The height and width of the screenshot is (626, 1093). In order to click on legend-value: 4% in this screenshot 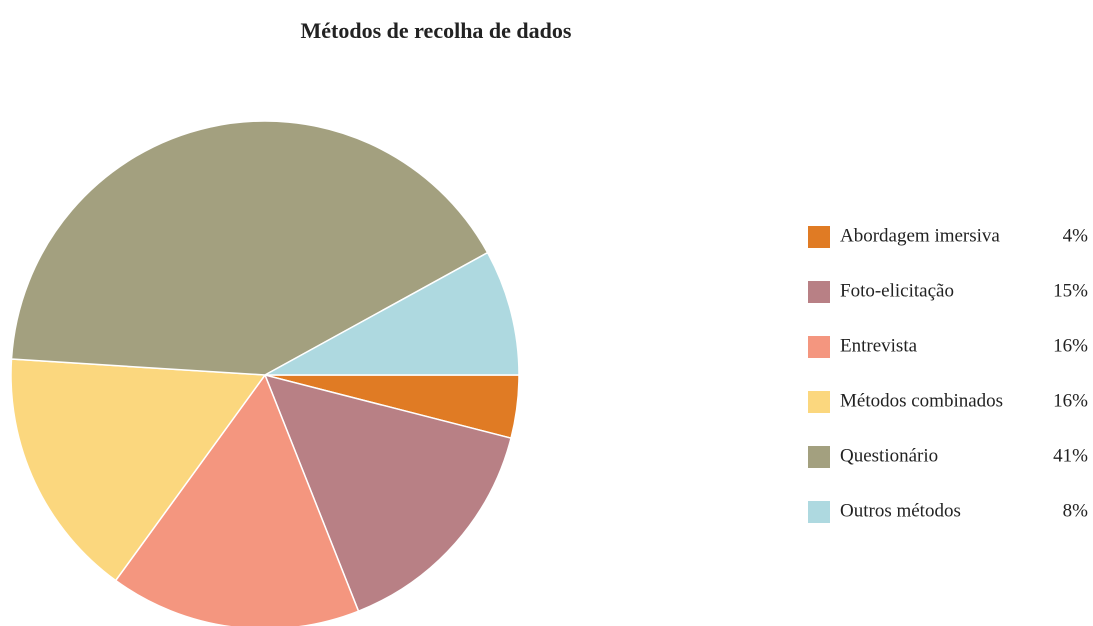, I will do `click(1076, 235)`.